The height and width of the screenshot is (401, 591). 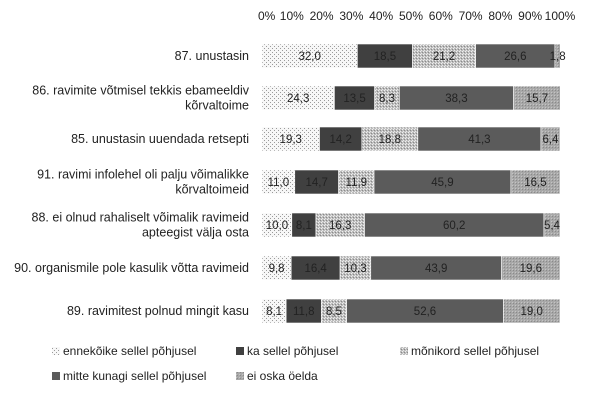 I want to click on category-label: apteegist välja osta, so click(x=195, y=233).